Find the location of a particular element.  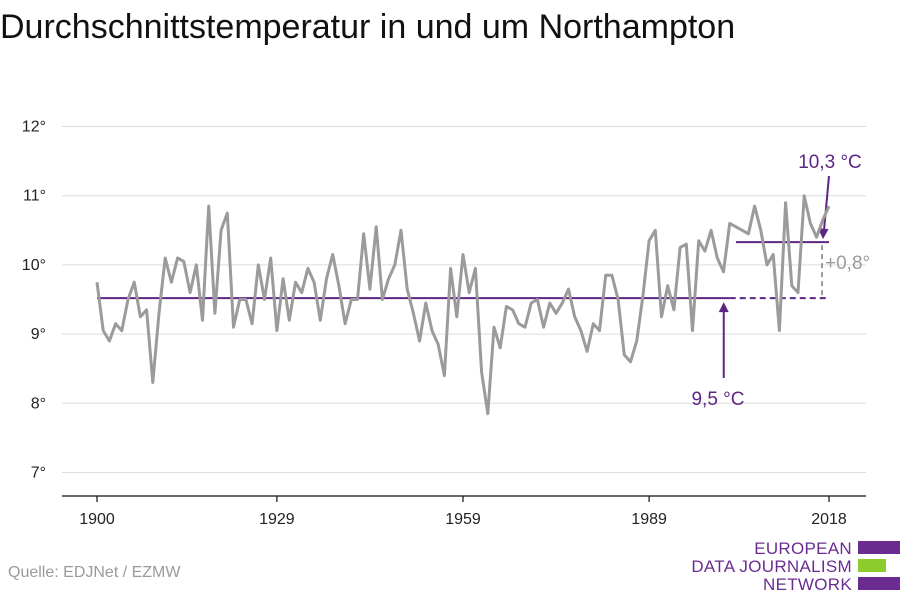

edjnet-logo: EUROPEAN DATA JOURNALISM NETWORK is located at coordinates (795, 566).